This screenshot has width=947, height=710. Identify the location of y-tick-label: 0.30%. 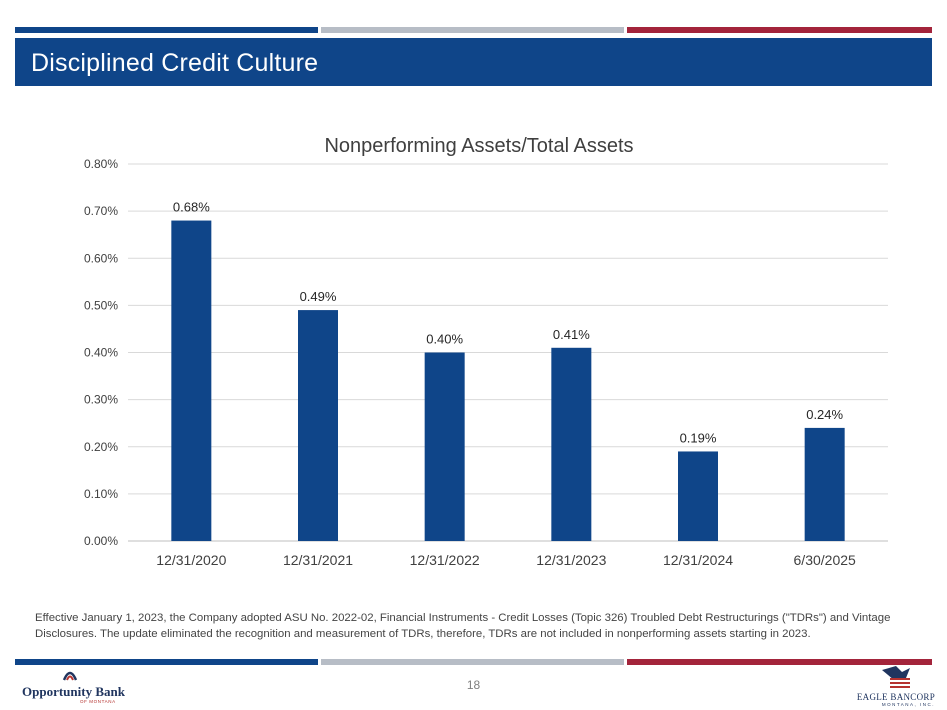
(101, 400).